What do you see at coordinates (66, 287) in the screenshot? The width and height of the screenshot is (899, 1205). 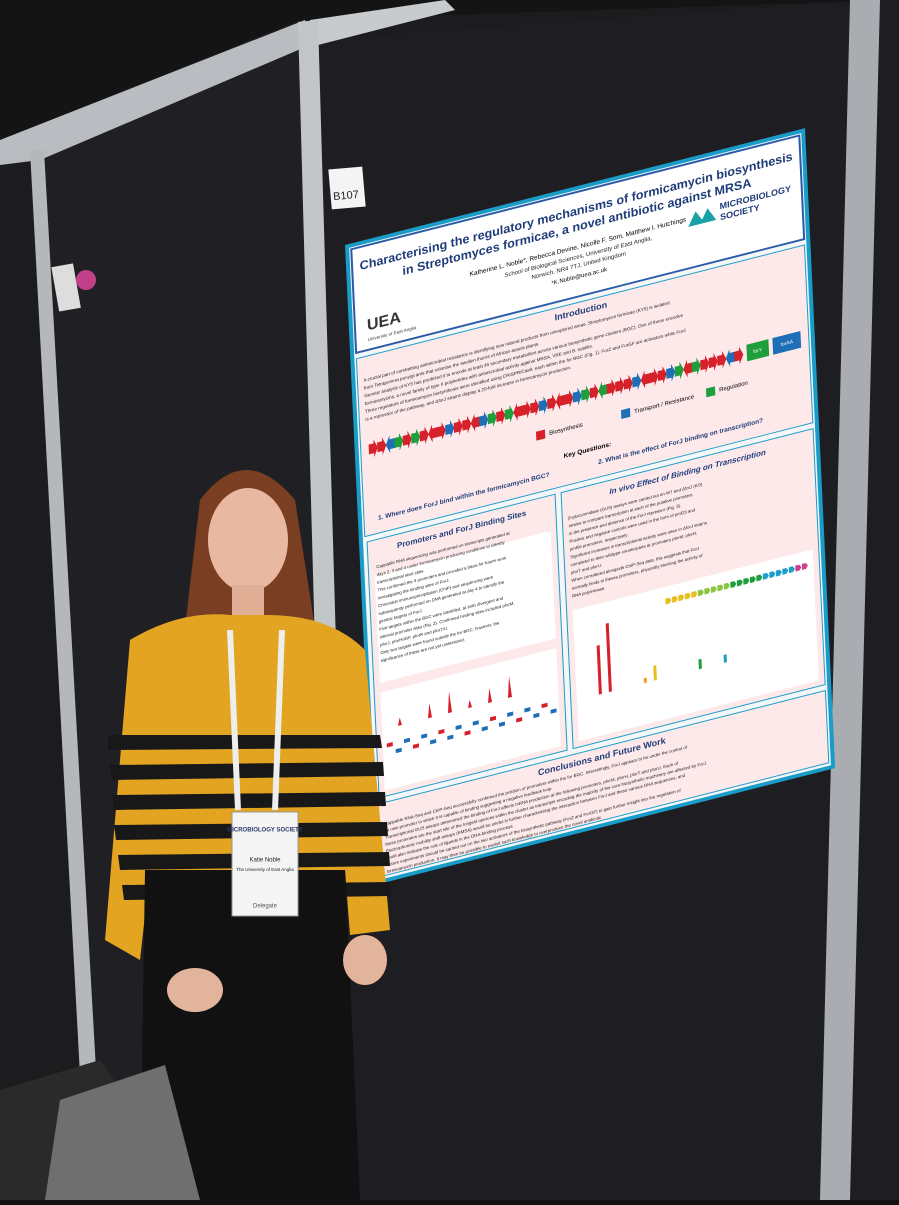 I see `sticker` at bounding box center [66, 287].